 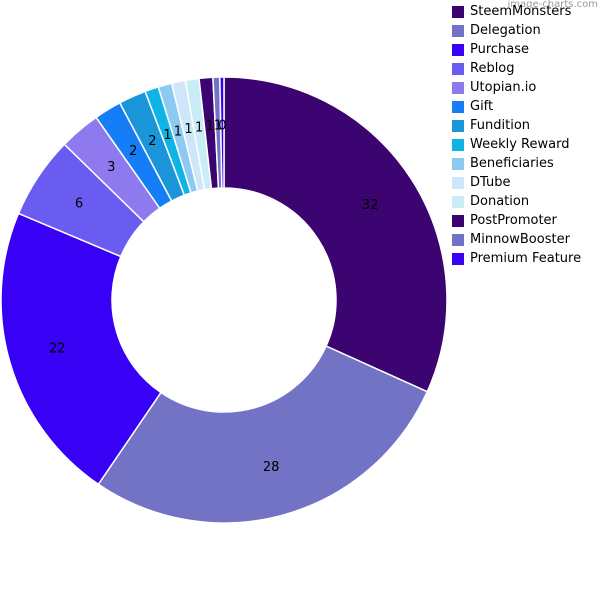 I want to click on legend-item: Fundition, so click(x=516, y=125).